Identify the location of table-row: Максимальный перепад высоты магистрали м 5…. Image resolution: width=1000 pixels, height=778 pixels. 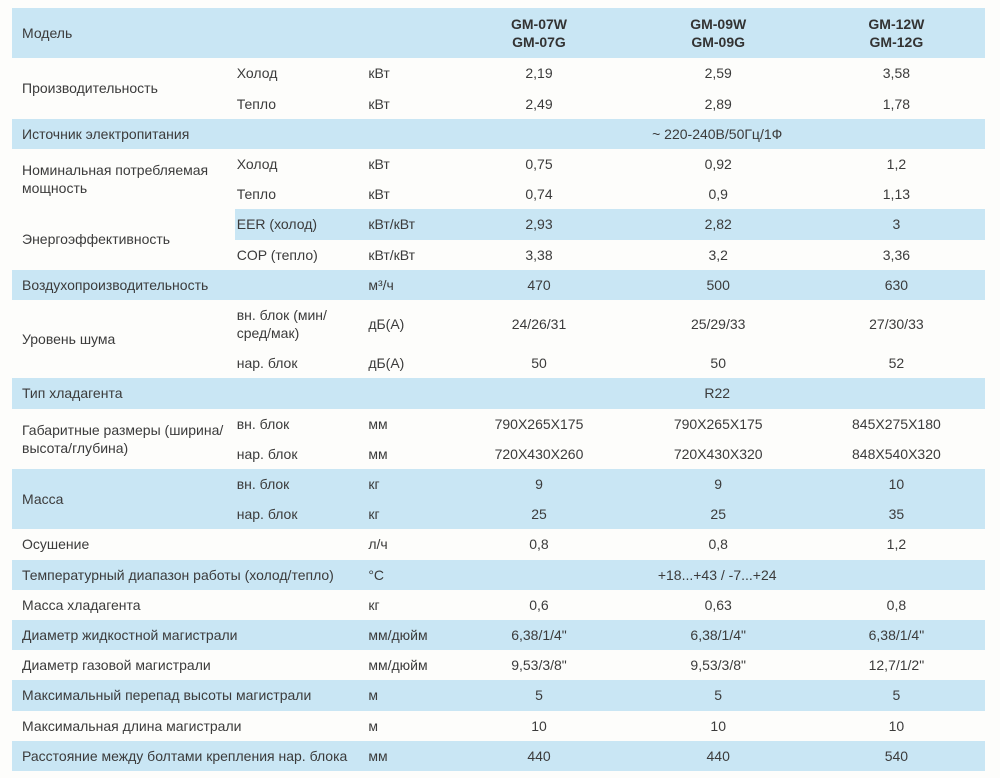
(498, 695).